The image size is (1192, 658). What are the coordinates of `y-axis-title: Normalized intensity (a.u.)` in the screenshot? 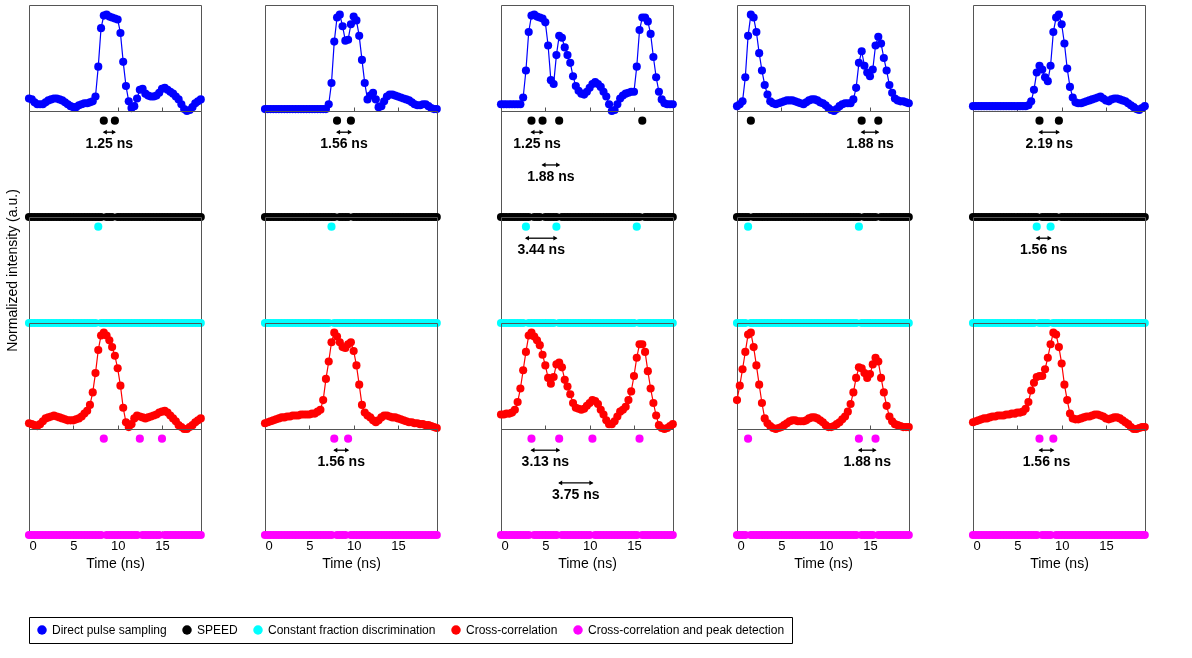 It's located at (11, 270).